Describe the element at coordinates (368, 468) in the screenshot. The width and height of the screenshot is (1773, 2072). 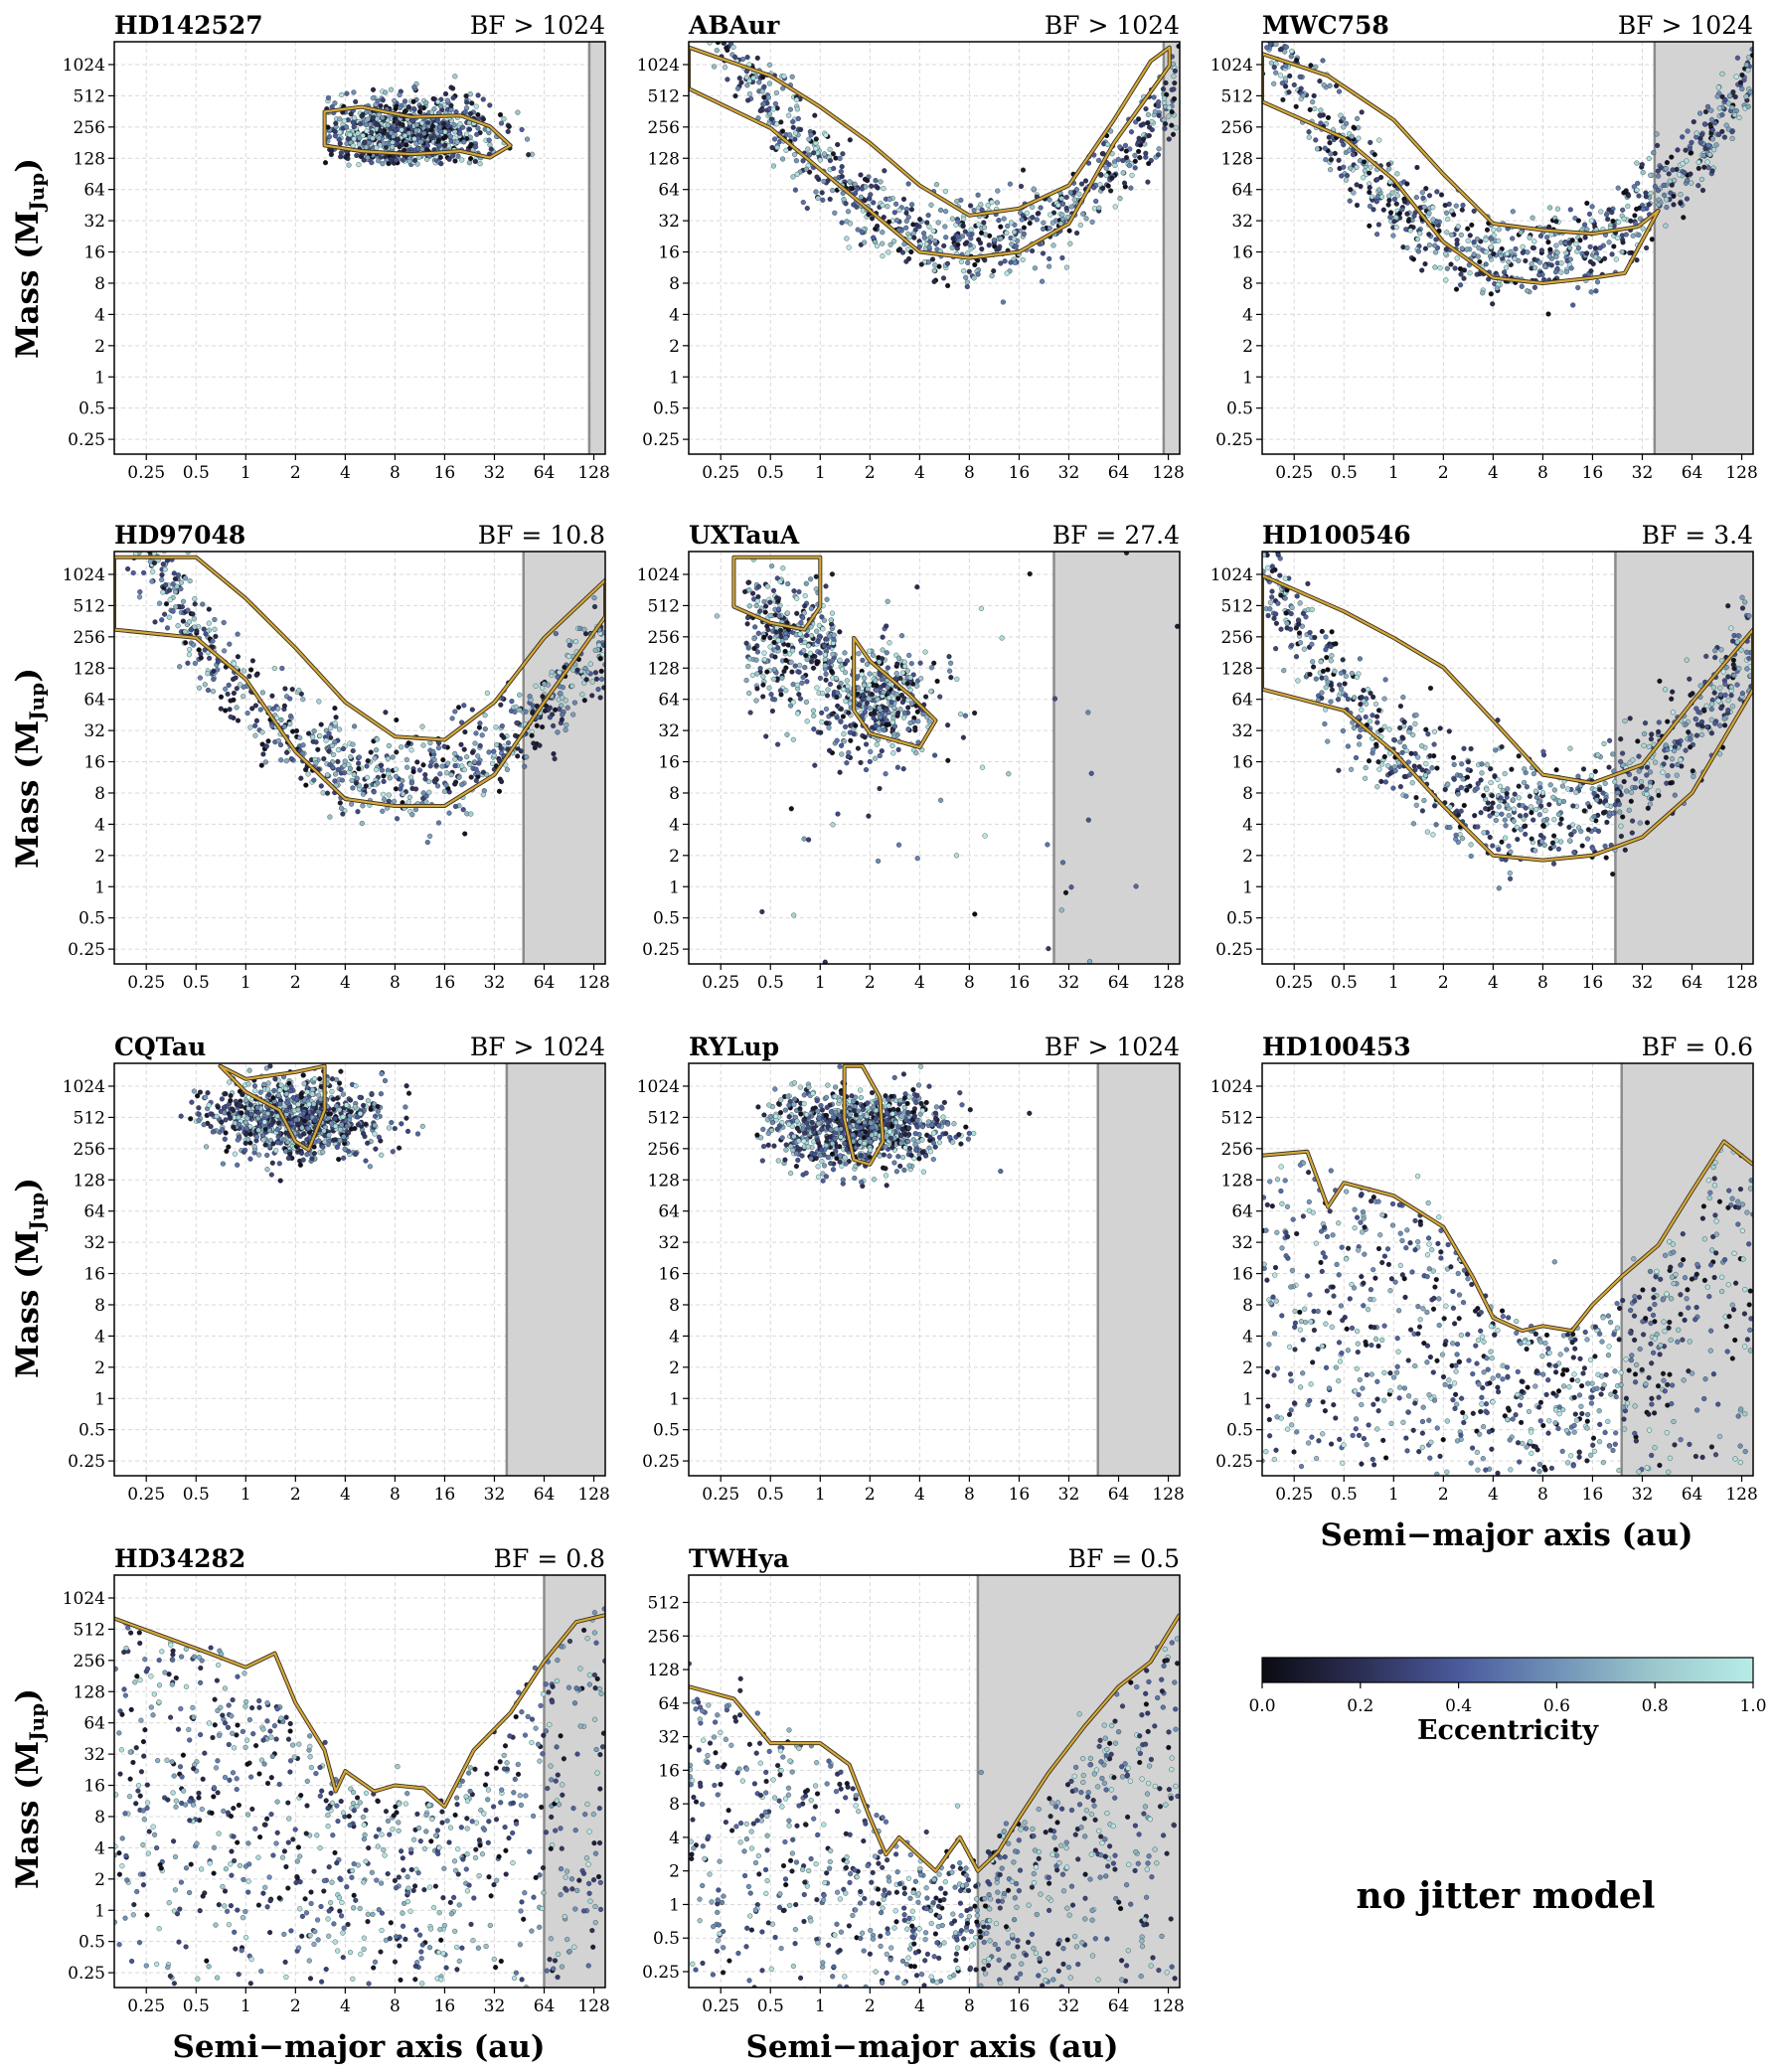
I see `x-ticks: 0.25 0.5 1 2 4 8 16 32 64 128` at that location.